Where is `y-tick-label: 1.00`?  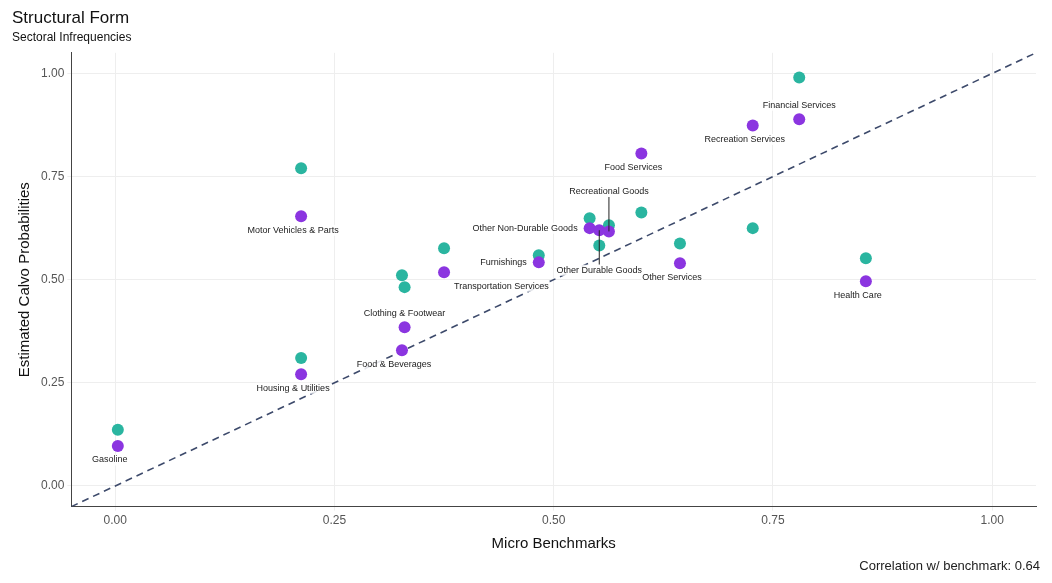
y-tick-label: 1.00 is located at coordinates (53, 72).